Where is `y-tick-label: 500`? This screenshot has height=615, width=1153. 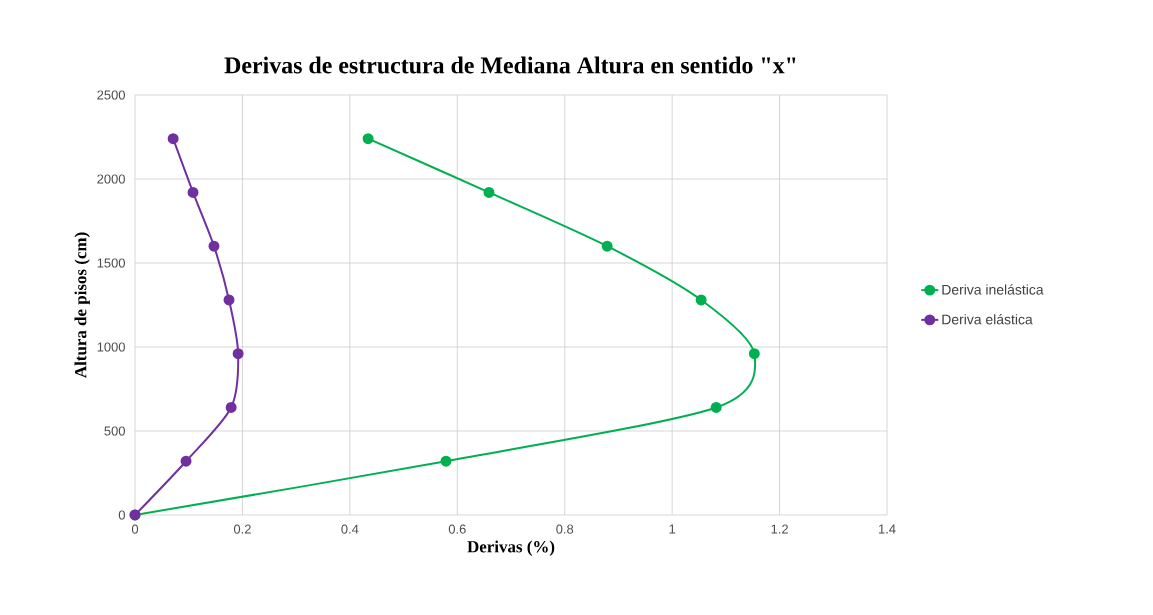
y-tick-label: 500 is located at coordinates (114, 431).